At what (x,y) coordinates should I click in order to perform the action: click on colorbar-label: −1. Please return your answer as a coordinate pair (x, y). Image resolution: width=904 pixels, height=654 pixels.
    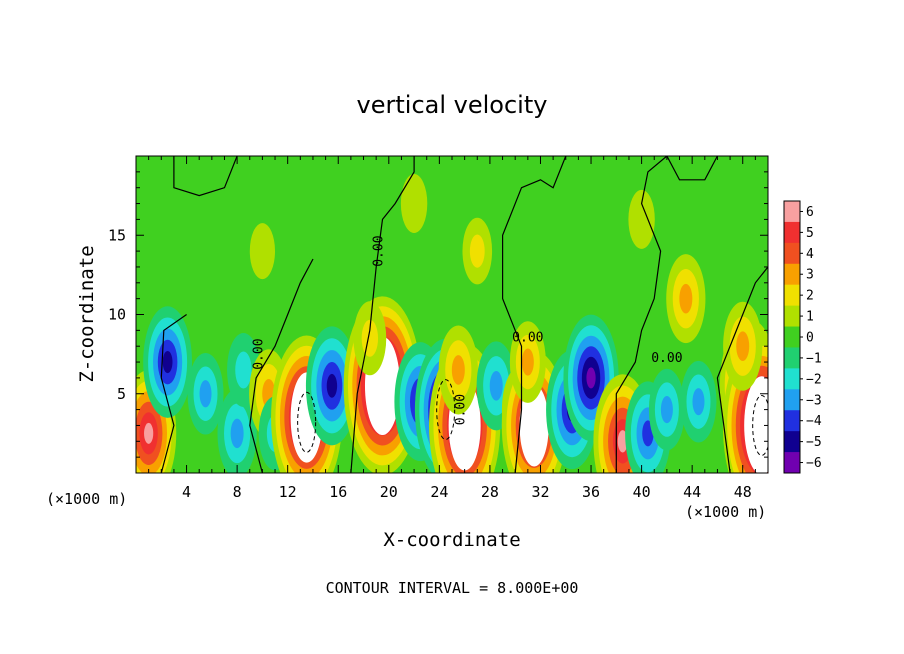
    Looking at the image, I should click on (814, 358).